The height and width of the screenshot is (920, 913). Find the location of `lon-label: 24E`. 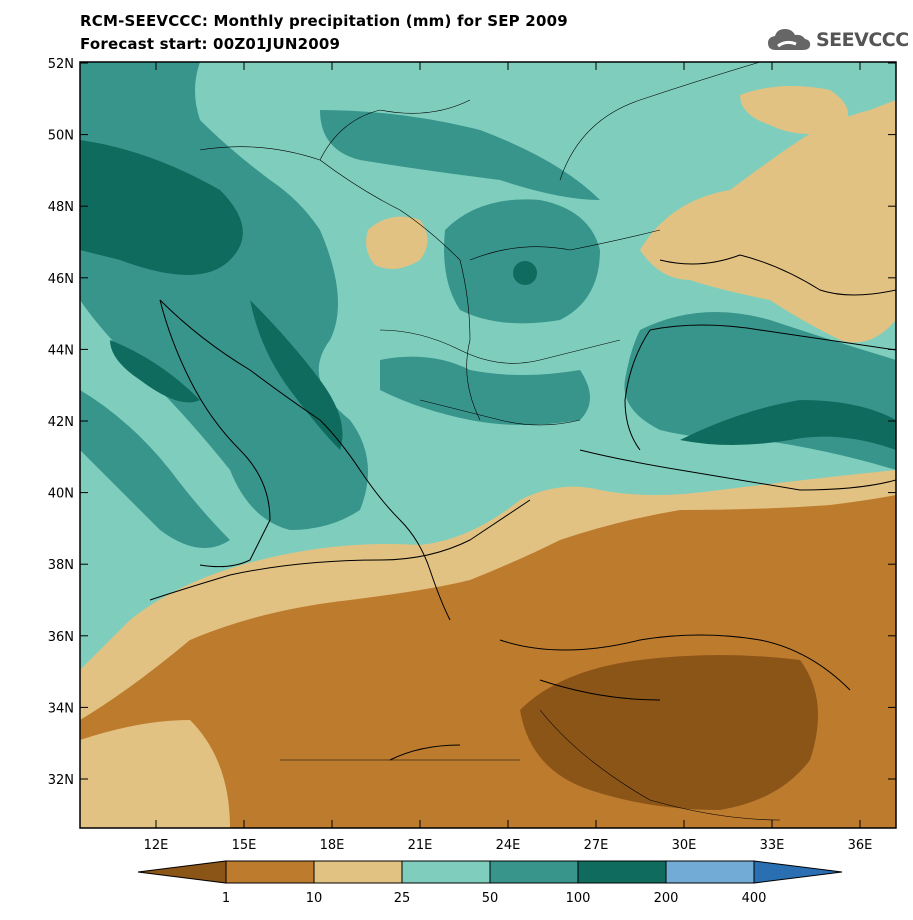

lon-label: 24E is located at coordinates (508, 845).